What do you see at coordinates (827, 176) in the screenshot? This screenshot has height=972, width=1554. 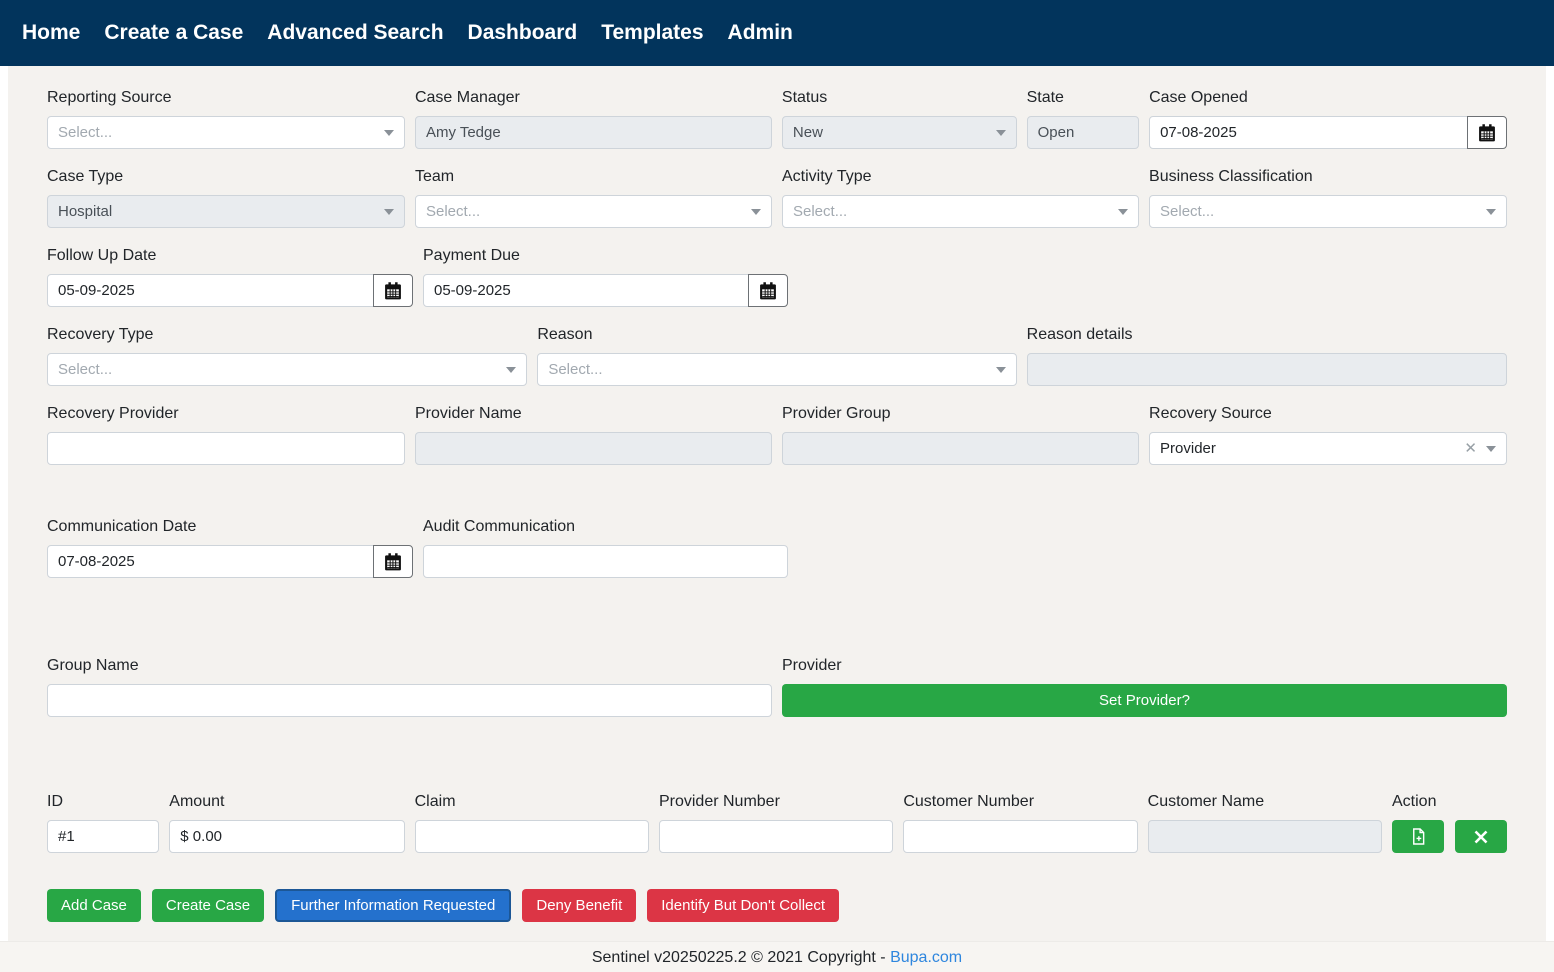 I see `activity-type-label: Activity Type` at bounding box center [827, 176].